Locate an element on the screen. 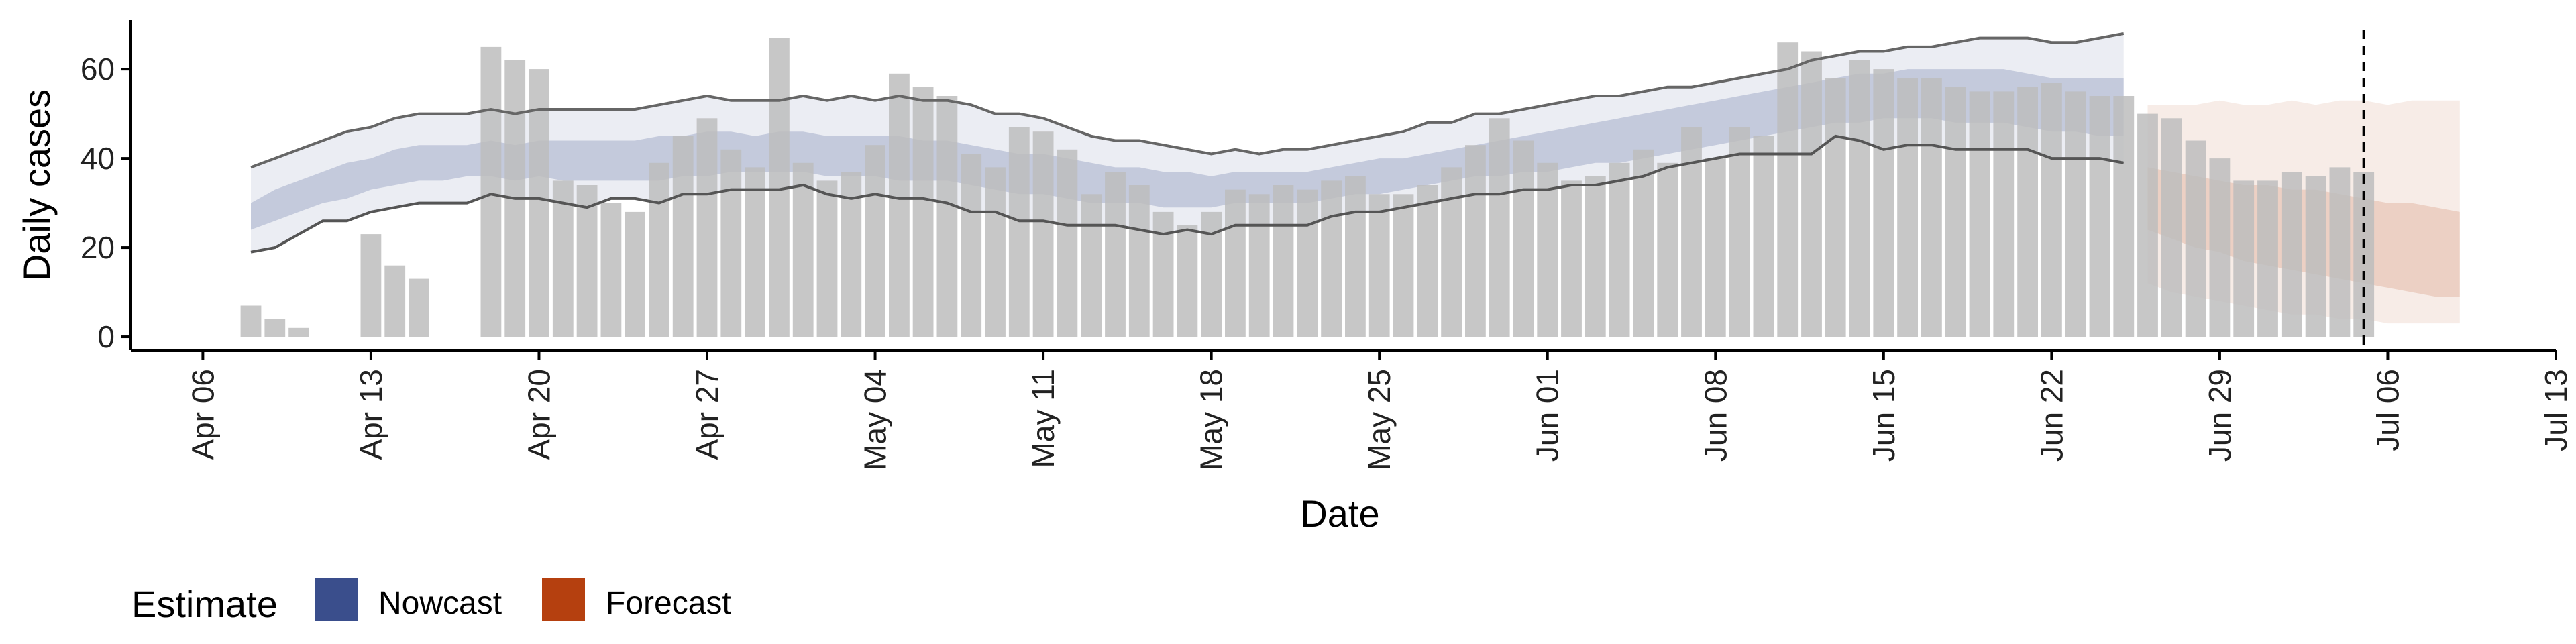 Image resolution: width=2576 pixels, height=644 pixels. nowcast-lower-line is located at coordinates (1187, 194).